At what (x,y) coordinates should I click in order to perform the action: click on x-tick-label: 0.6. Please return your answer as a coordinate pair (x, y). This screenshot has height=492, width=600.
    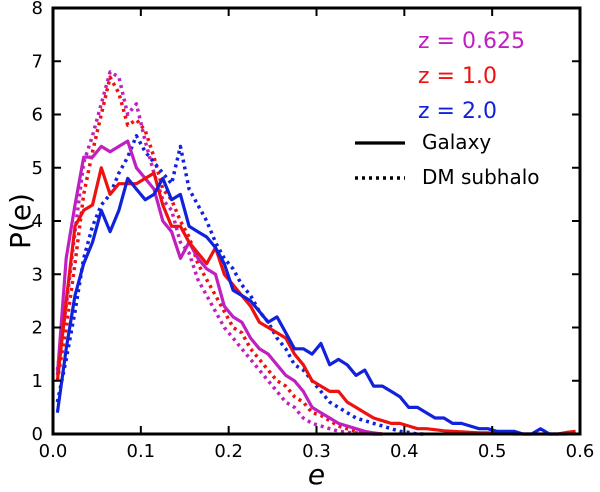
    Looking at the image, I should click on (580, 451).